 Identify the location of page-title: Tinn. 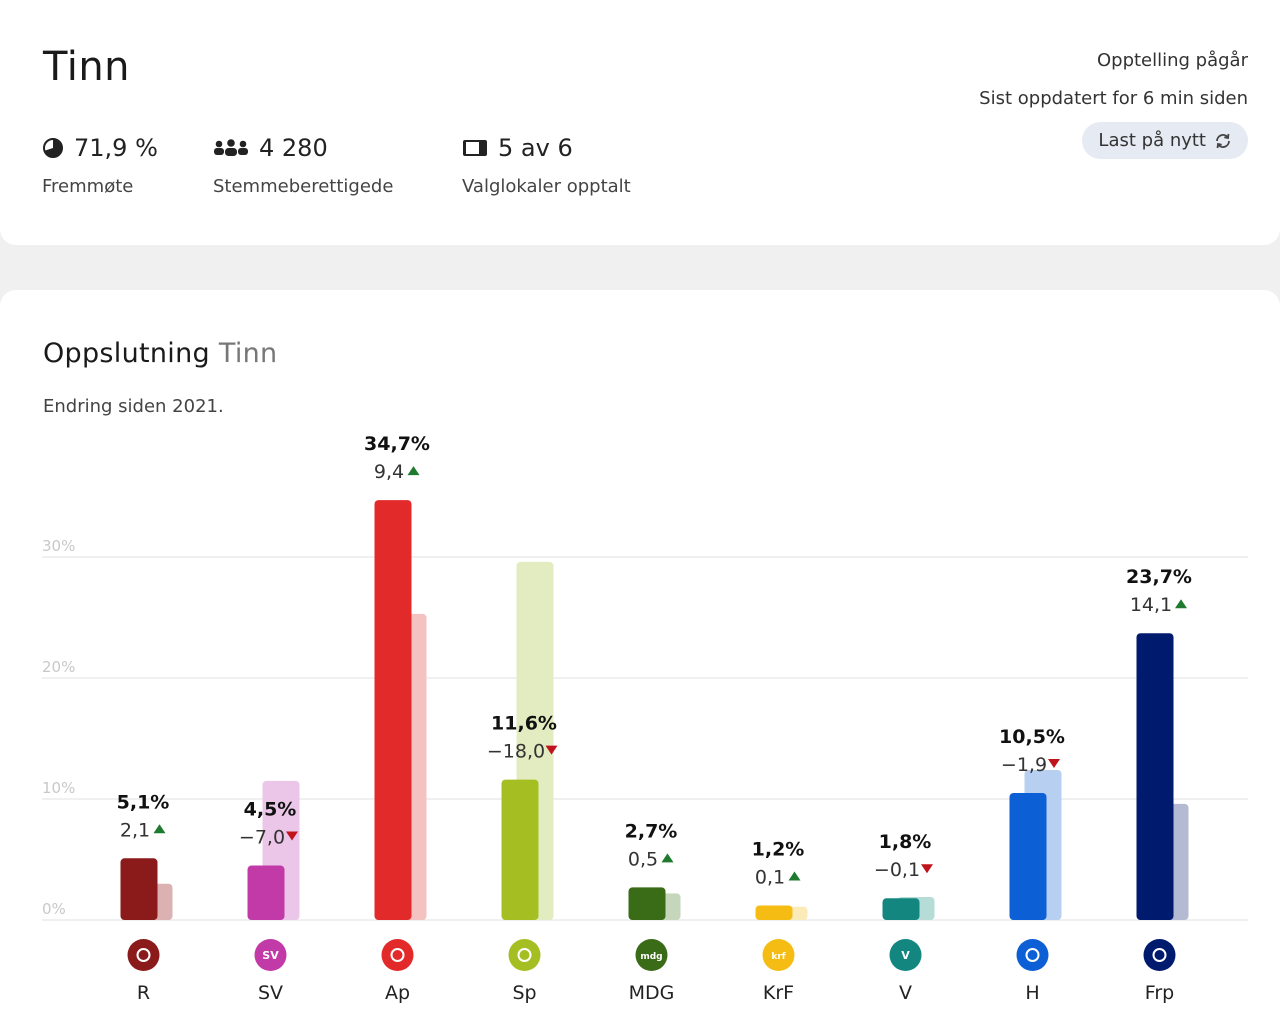
(87, 67).